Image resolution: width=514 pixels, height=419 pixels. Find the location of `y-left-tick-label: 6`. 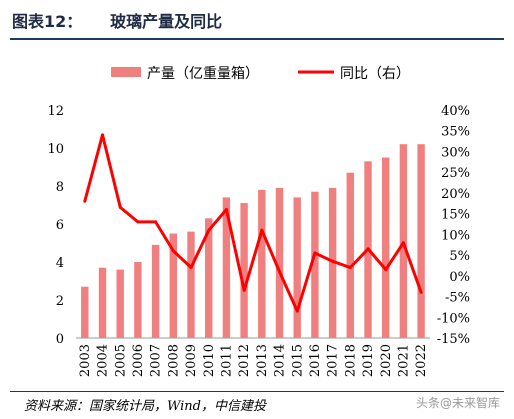

y-left-tick-label: 6 is located at coordinates (60, 225).